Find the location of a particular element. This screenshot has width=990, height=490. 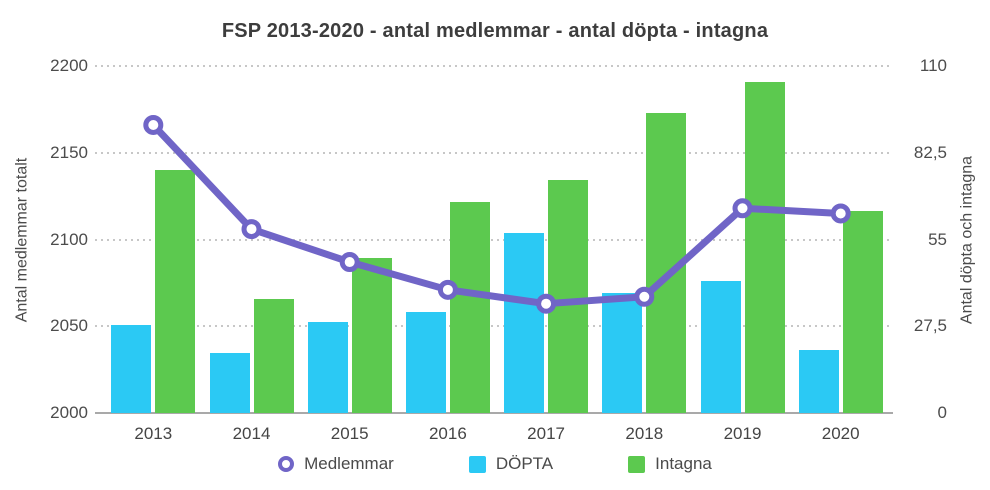

x-axis-label-2014: 2014 is located at coordinates (251, 433).